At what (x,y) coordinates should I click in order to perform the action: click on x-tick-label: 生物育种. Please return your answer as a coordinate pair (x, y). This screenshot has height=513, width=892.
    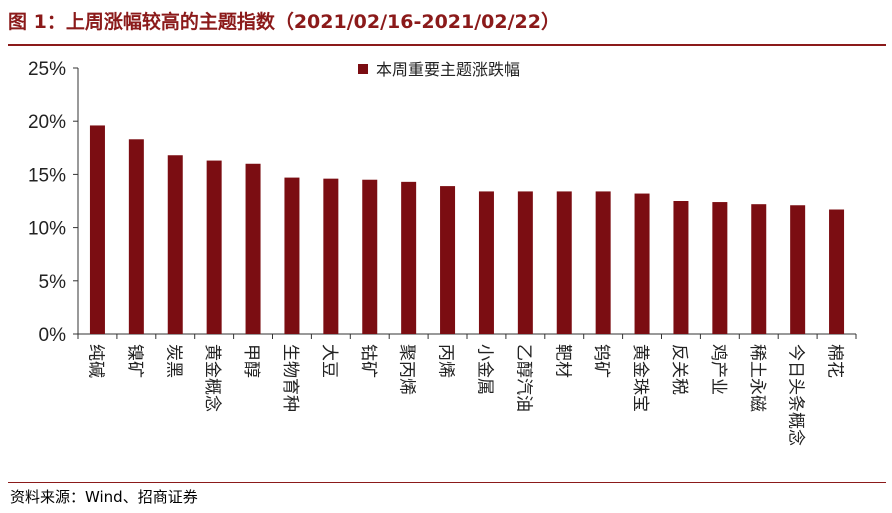
    Looking at the image, I should click on (290, 378).